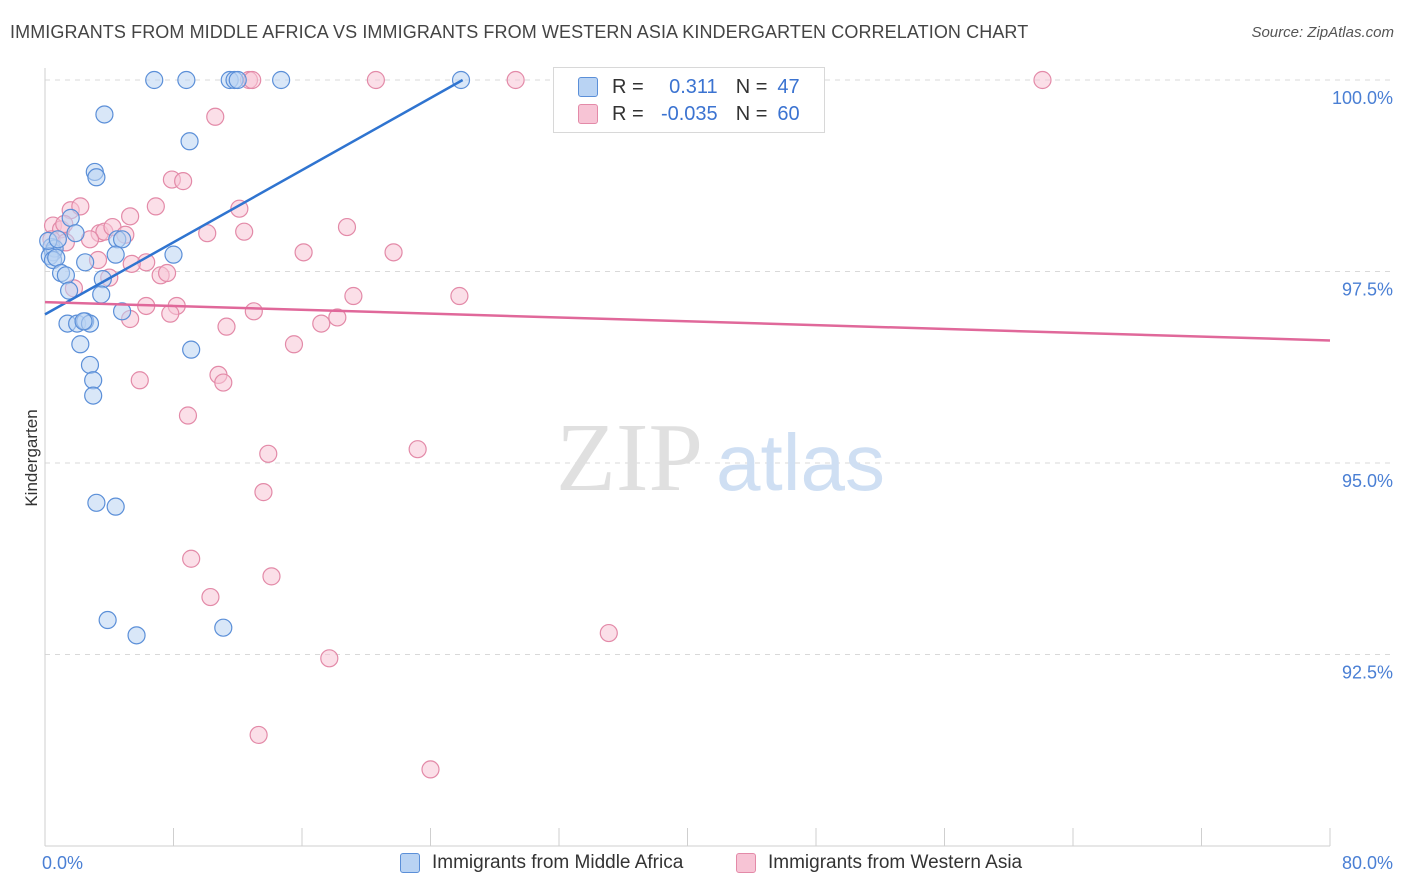 The width and height of the screenshot is (1406, 892). Describe the element at coordinates (687, 321) in the screenshot. I see `trend-line-western-asia` at that location.